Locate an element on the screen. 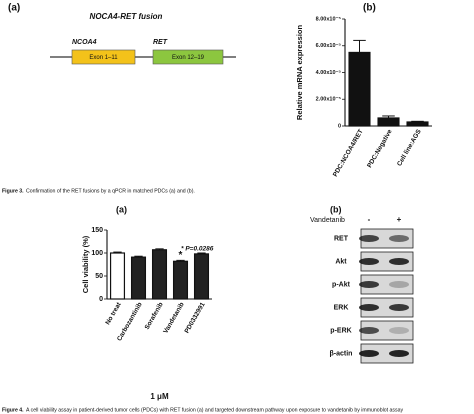 Image resolution: width=474 pixels, height=414 pixels. y-tick-label: 6.00x10⁻⁵ is located at coordinates (329, 46).